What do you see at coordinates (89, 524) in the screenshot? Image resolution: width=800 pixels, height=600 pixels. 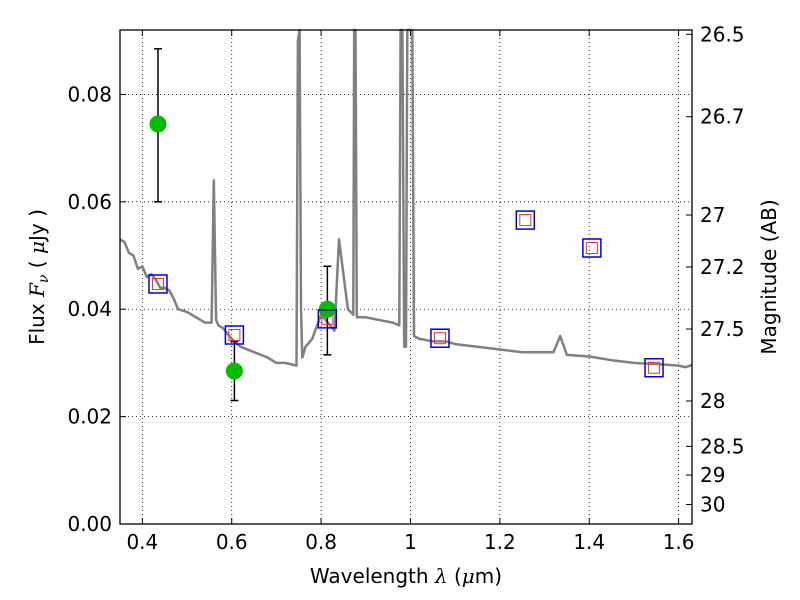 I see `y-tick-label: 0.00` at bounding box center [89, 524].